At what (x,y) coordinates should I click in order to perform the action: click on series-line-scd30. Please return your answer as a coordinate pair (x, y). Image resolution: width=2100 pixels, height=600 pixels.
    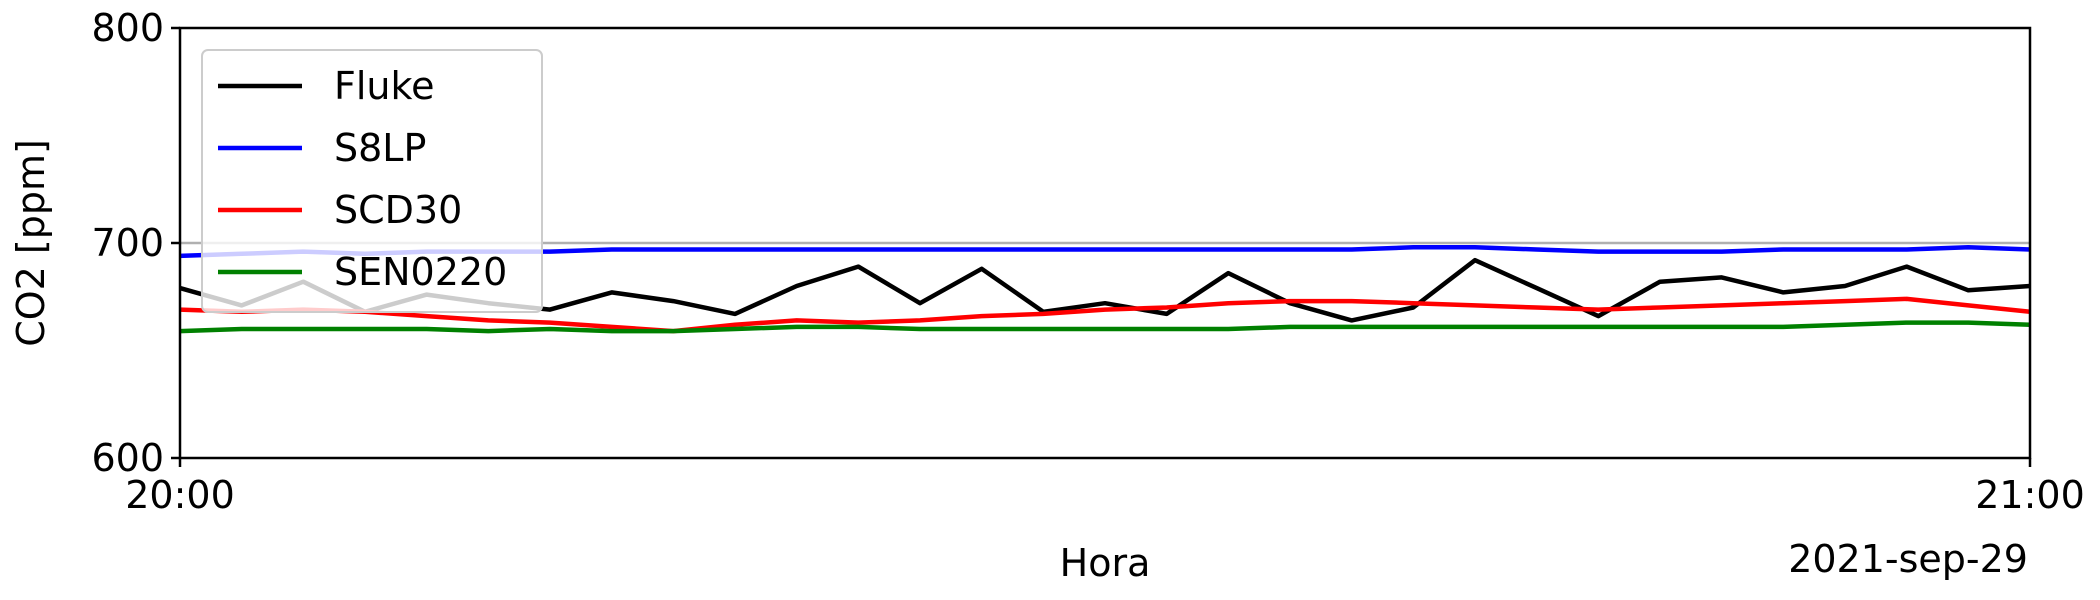
    Looking at the image, I should click on (1105, 315).